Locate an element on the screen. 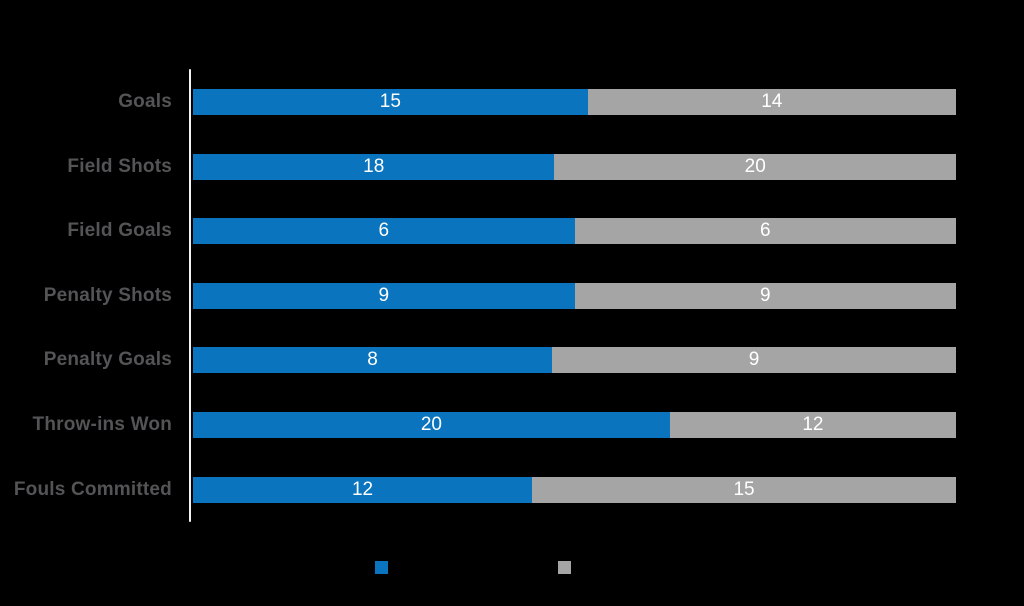 The height and width of the screenshot is (606, 1024). bar-segment-blue: 15 is located at coordinates (390, 102).